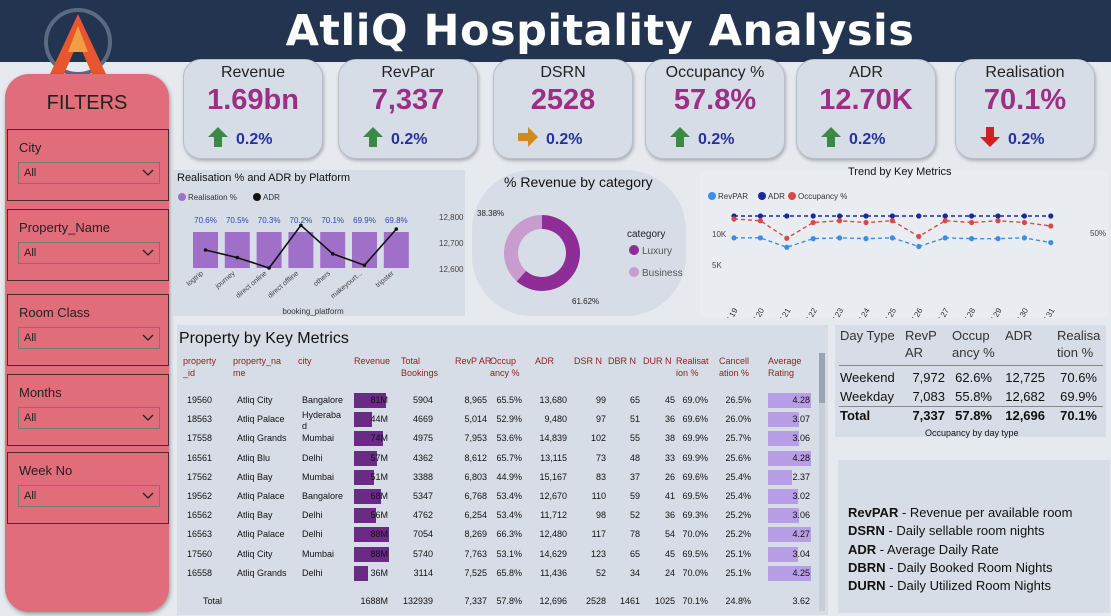 The image size is (1111, 616). What do you see at coordinates (973, 396) in the screenshot?
I see `table-cell: 55.8%` at bounding box center [973, 396].